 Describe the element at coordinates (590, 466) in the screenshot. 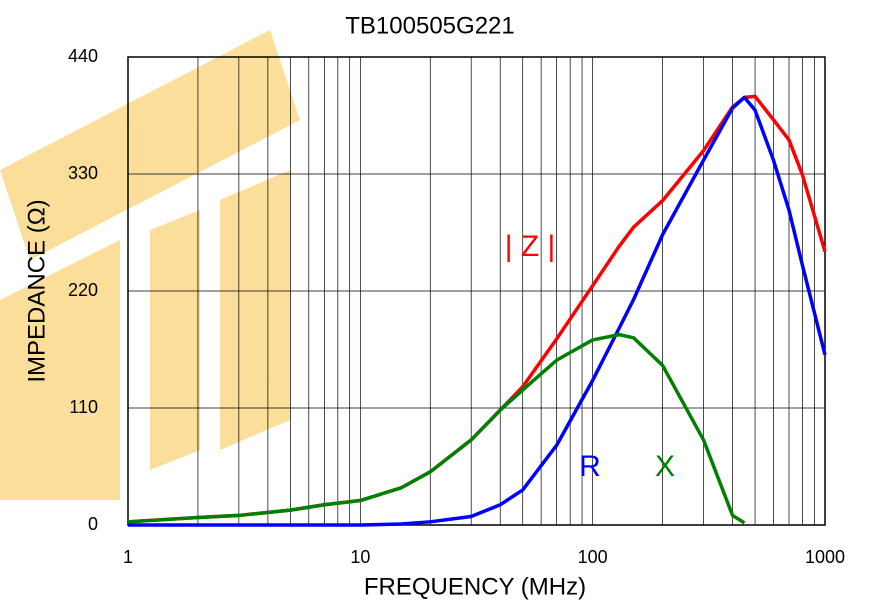

I see `series-label: R` at that location.